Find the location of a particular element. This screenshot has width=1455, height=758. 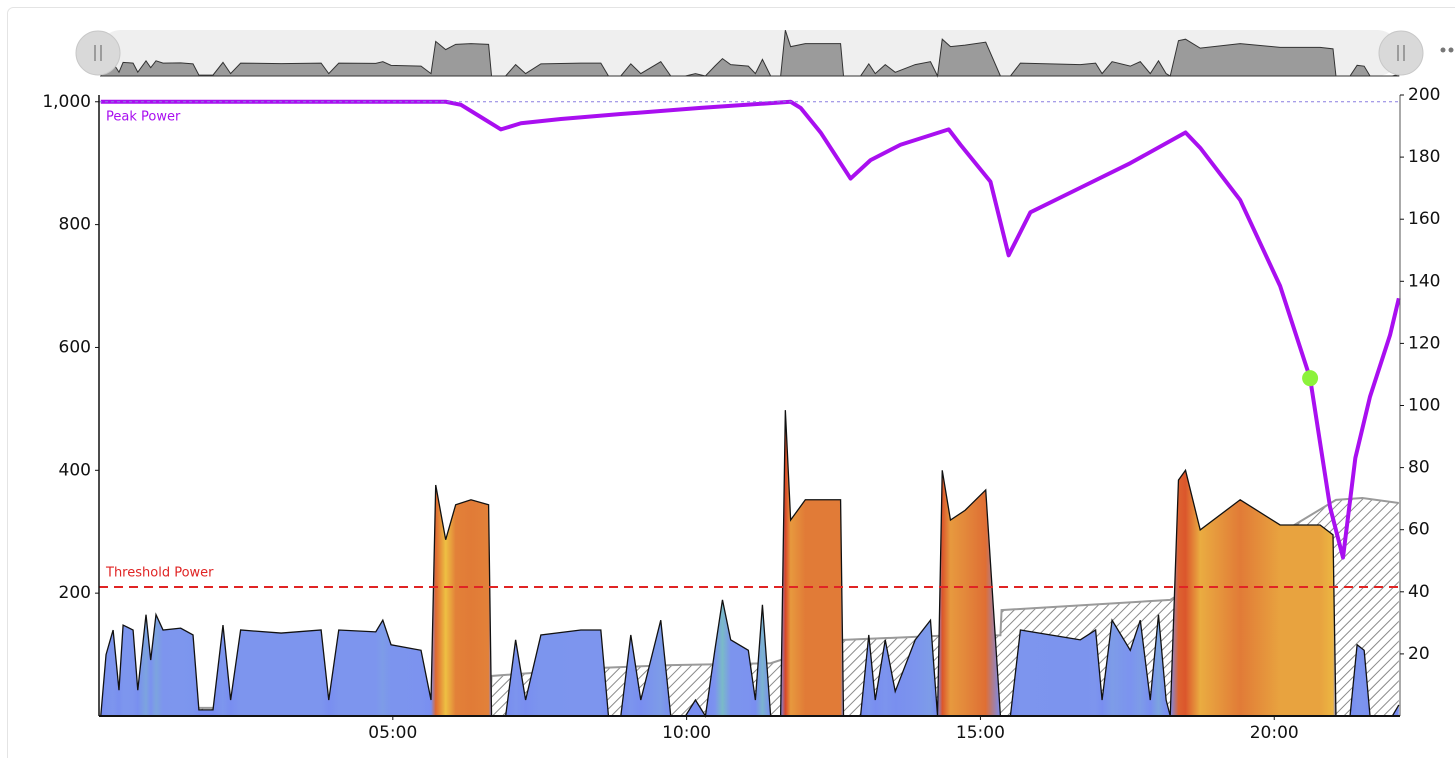

y-tick-label: 600 is located at coordinates (75, 347).